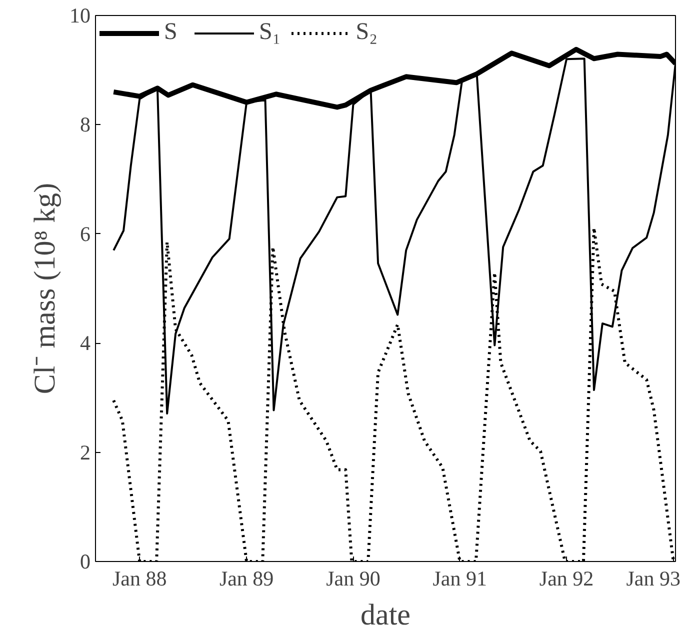 This screenshot has width=684, height=638. What do you see at coordinates (80, 16) in the screenshot?
I see `y-tick-label: 10` at bounding box center [80, 16].